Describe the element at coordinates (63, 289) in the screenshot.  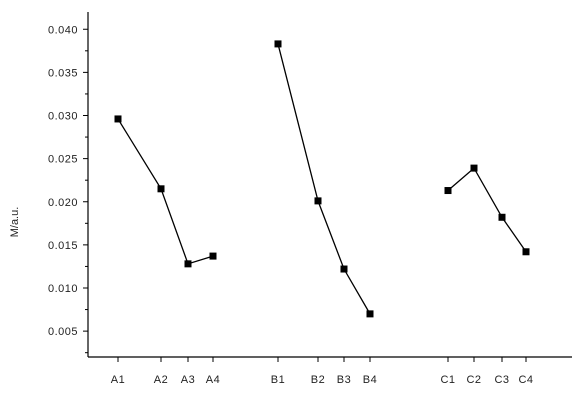
I see `y-tick-label: 0.010` at that location.